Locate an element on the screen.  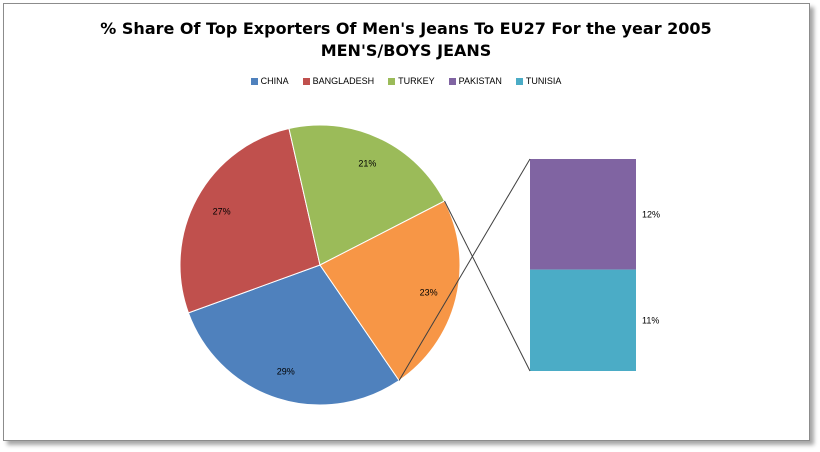
chart-subtitle: MEN'S/BOYS JEANS is located at coordinates (406, 50).